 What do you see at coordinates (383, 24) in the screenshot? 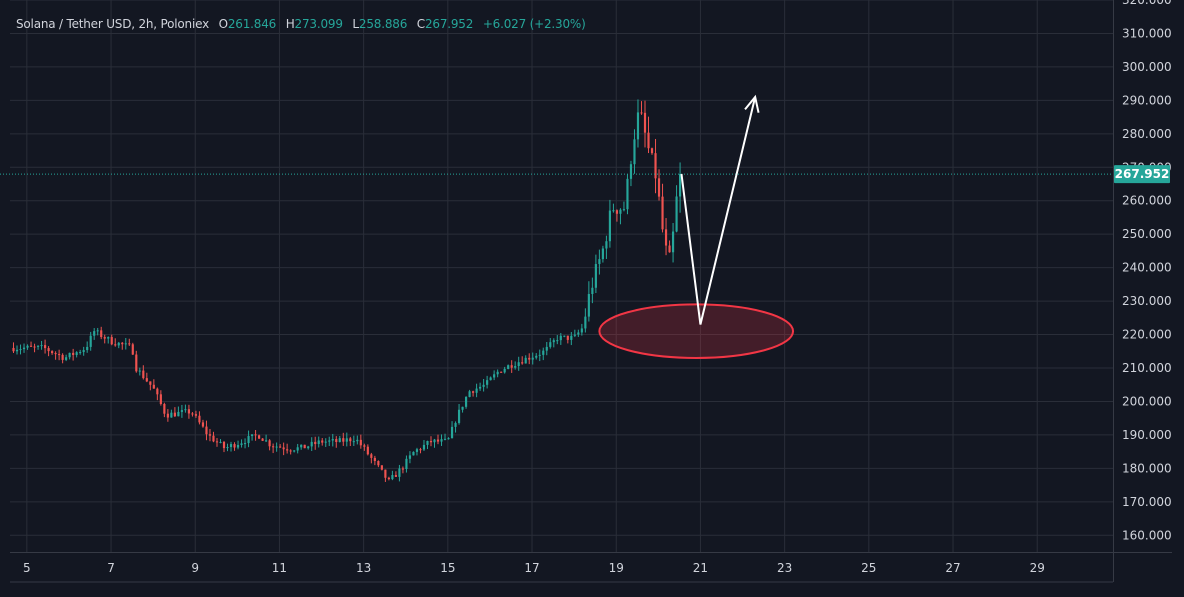
I see `low-value: 258.886` at bounding box center [383, 24].